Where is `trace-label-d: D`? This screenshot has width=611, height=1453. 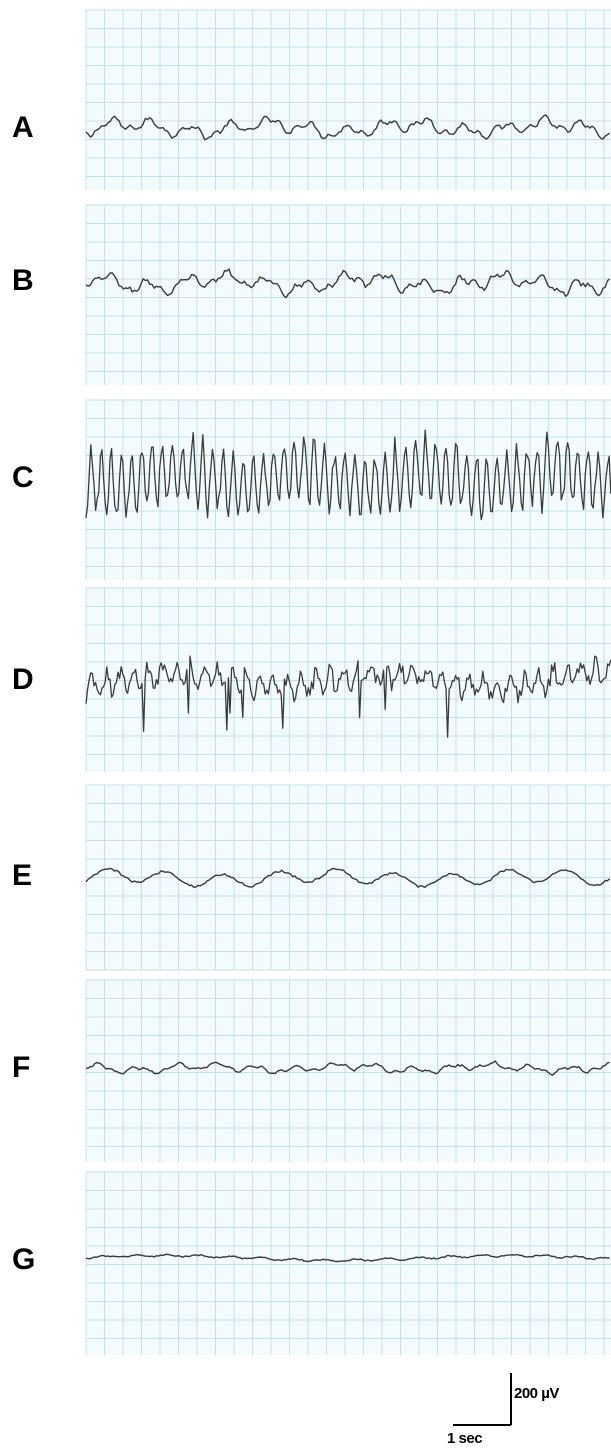 trace-label-d: D is located at coordinates (23, 679).